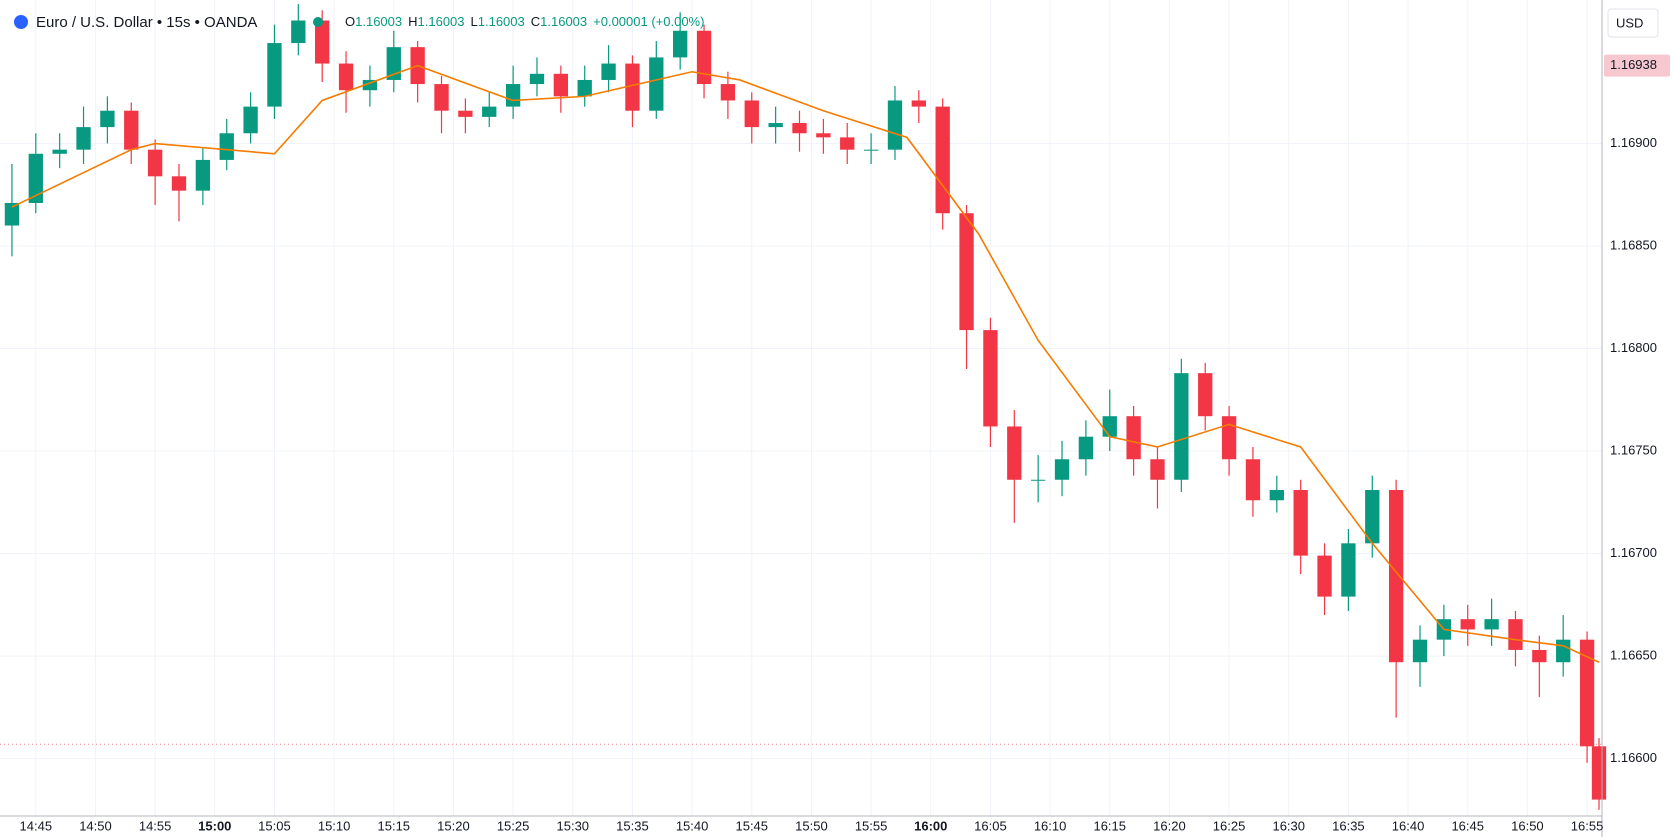 This screenshot has height=837, width=1674. Describe the element at coordinates (36, 825) in the screenshot. I see `x-tick-label: 14:45` at that location.